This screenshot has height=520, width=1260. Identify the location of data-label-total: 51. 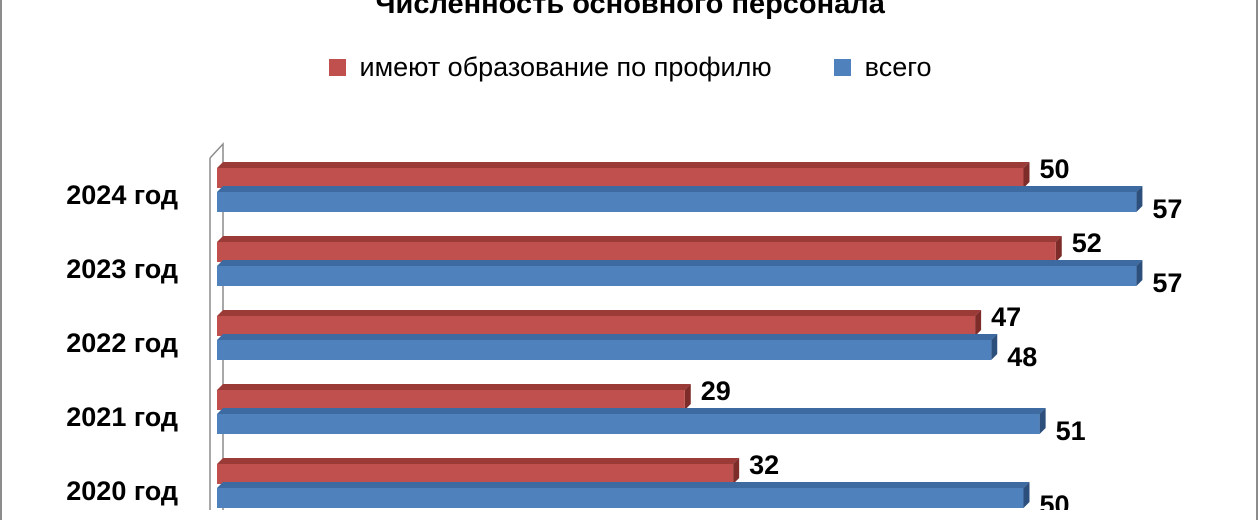
(1071, 431).